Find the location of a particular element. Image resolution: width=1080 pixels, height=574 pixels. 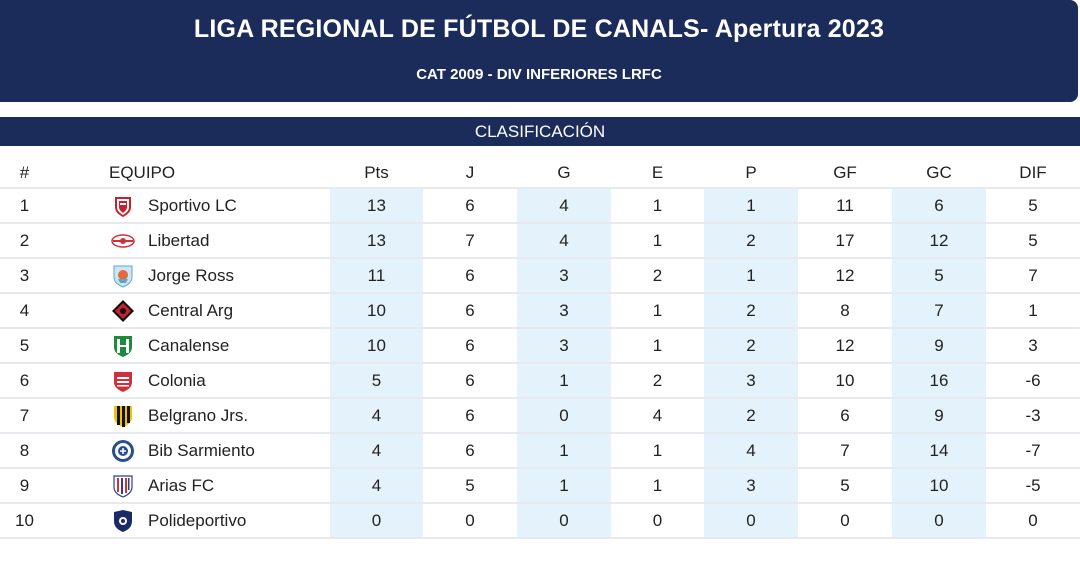

table-row: 8 Bib Sarmiento 4 6 1 1 4 7 14 -7 is located at coordinates (540, 451).